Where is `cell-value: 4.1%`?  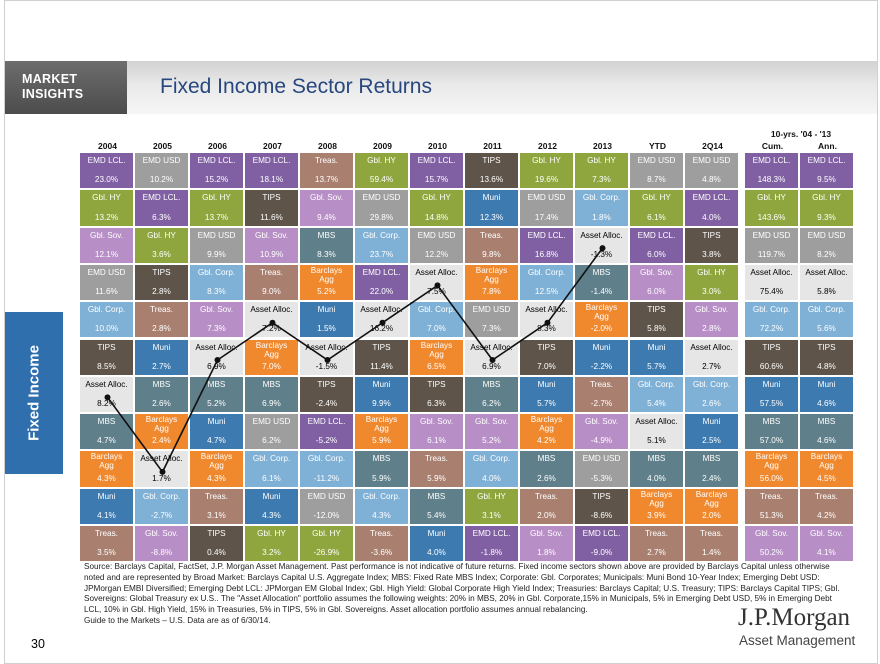
cell-value: 4.1% is located at coordinates (106, 515).